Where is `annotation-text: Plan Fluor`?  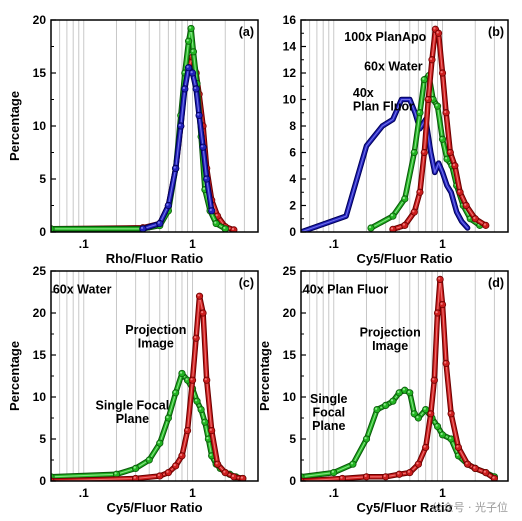 annotation-text: Plan Fluor is located at coordinates (383, 106).